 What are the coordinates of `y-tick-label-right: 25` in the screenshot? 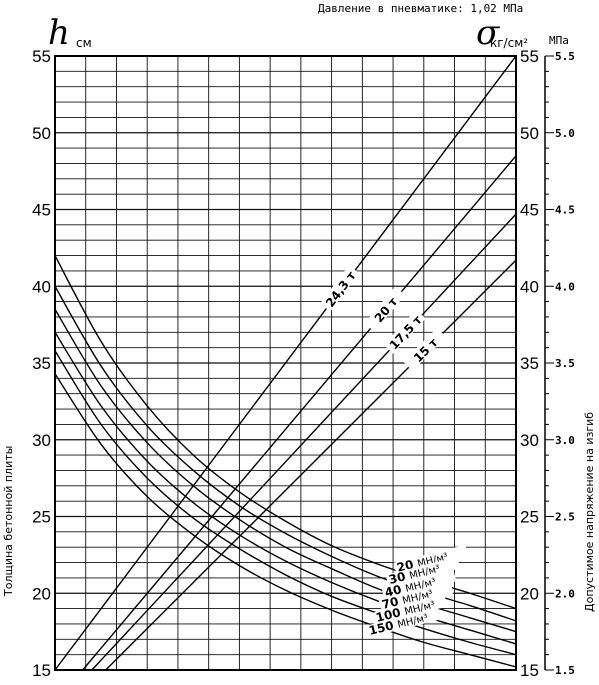 It's located at (529, 517).